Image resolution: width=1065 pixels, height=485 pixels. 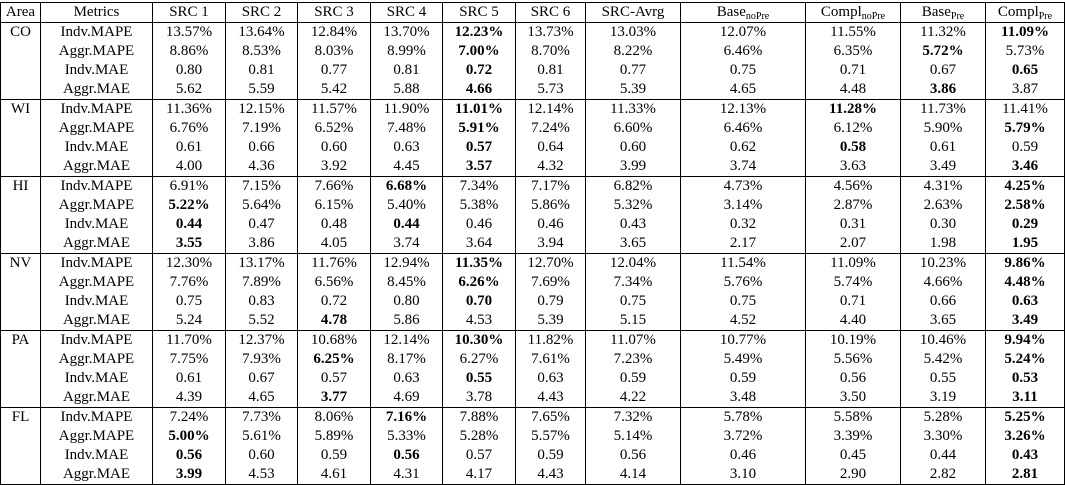 What do you see at coordinates (633, 224) in the screenshot?
I see `value-cell: 0.43` at bounding box center [633, 224].